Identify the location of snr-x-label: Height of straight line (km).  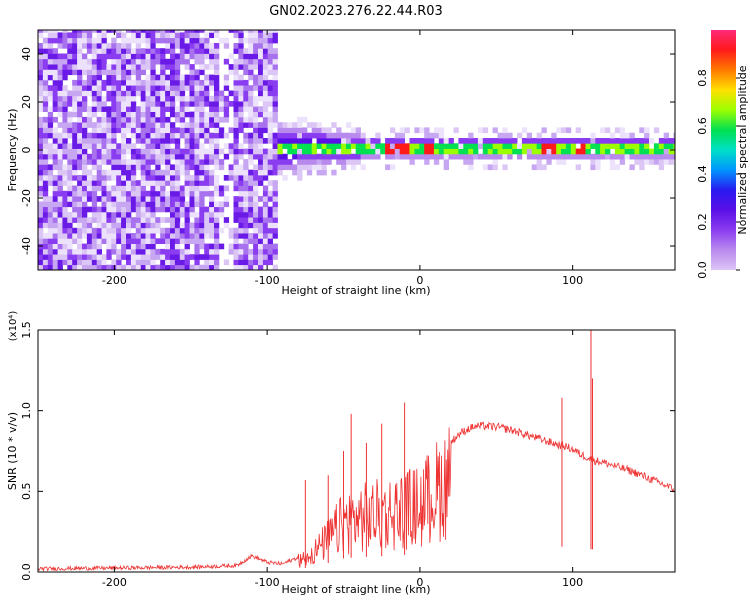
(355, 589).